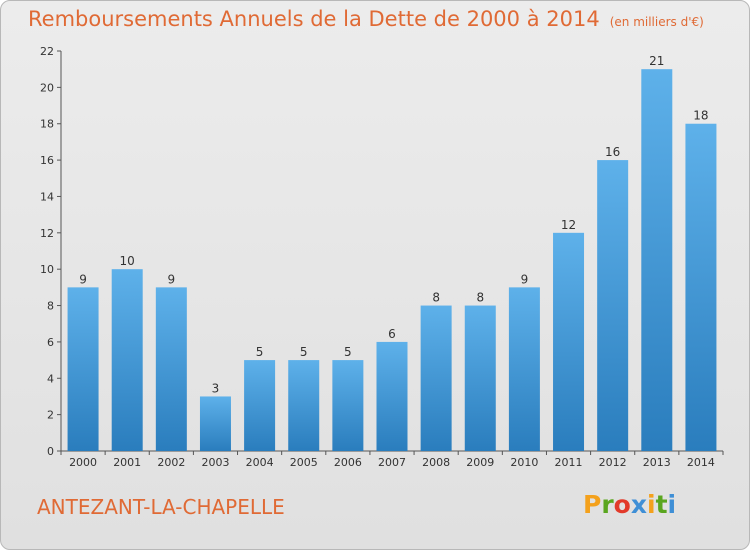  Describe the element at coordinates (127, 462) in the screenshot. I see `x-tick-label-2001: 2001` at that location.